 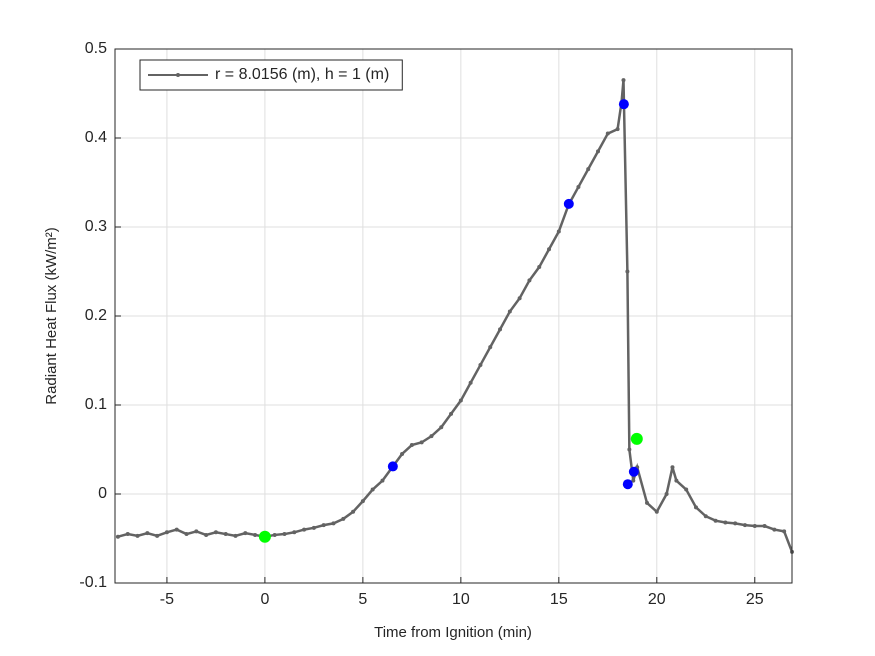 What do you see at coordinates (93, 582) in the screenshot?
I see `y-tick-label: -0.1` at bounding box center [93, 582].